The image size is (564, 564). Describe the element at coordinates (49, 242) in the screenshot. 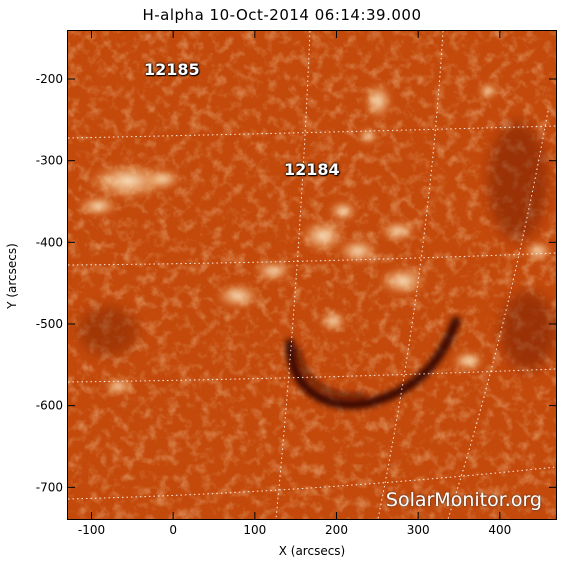

I see `y-tick-label: -400` at that location.